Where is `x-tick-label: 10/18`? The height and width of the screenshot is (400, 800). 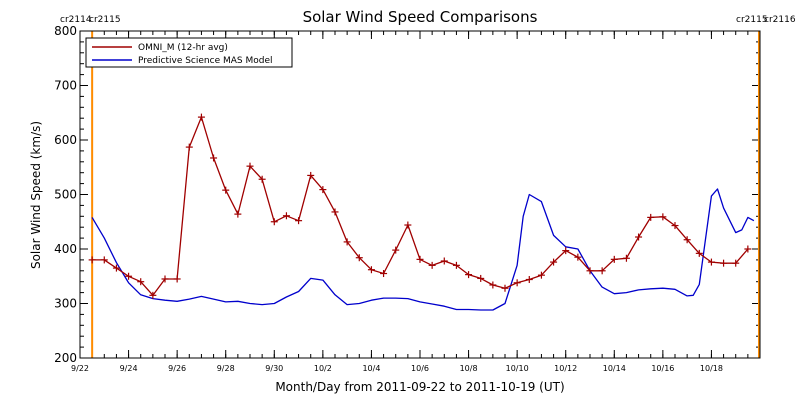 x-tick-label: 10/18 is located at coordinates (711, 368).